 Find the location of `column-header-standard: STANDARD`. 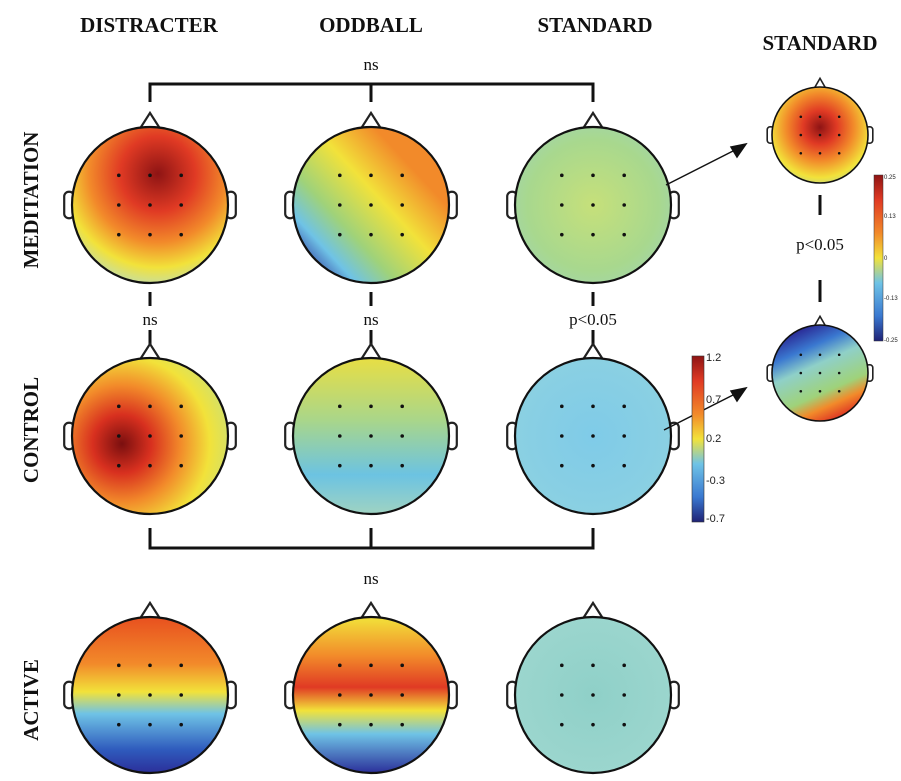

column-header-standard: STANDARD is located at coordinates (594, 25).